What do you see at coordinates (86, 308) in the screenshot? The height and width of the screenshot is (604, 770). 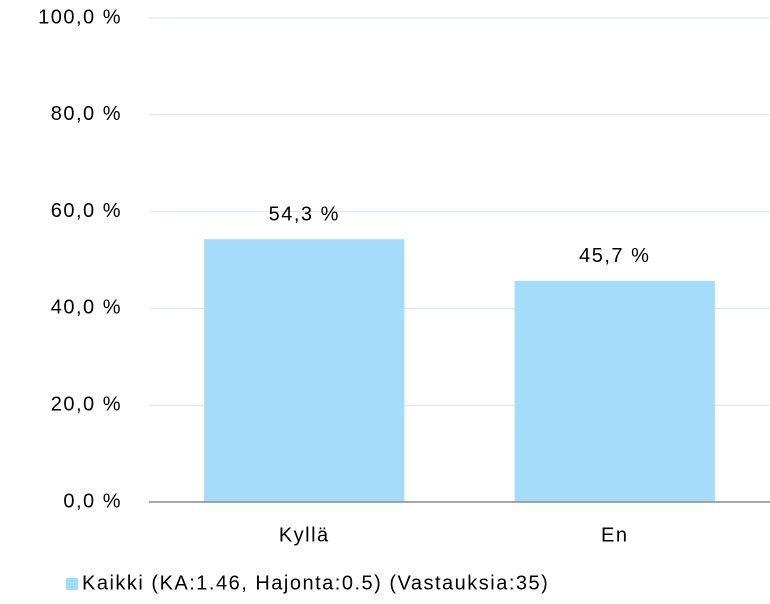 I see `y-tick-label: 40,0 %` at bounding box center [86, 308].